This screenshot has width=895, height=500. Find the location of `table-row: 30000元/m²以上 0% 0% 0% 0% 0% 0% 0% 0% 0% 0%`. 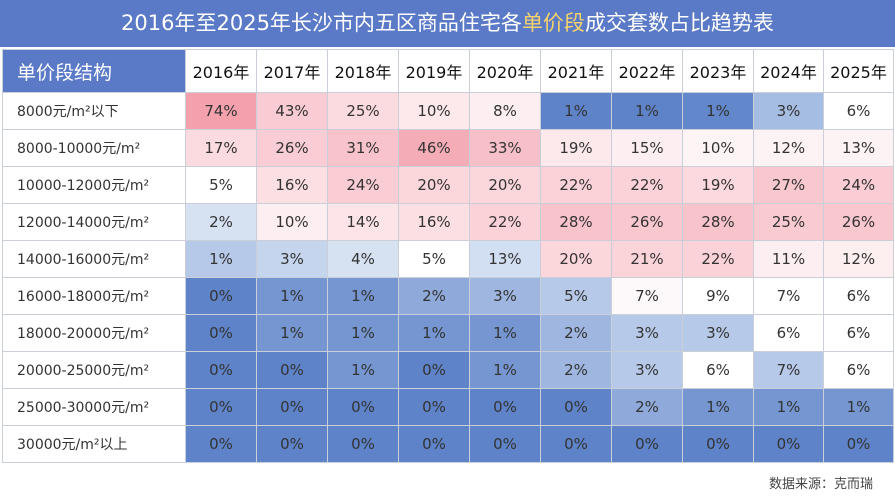

table-row: 30000元/m²以上 0% 0% 0% 0% 0% 0% 0% 0% 0% 0% is located at coordinates (448, 444).